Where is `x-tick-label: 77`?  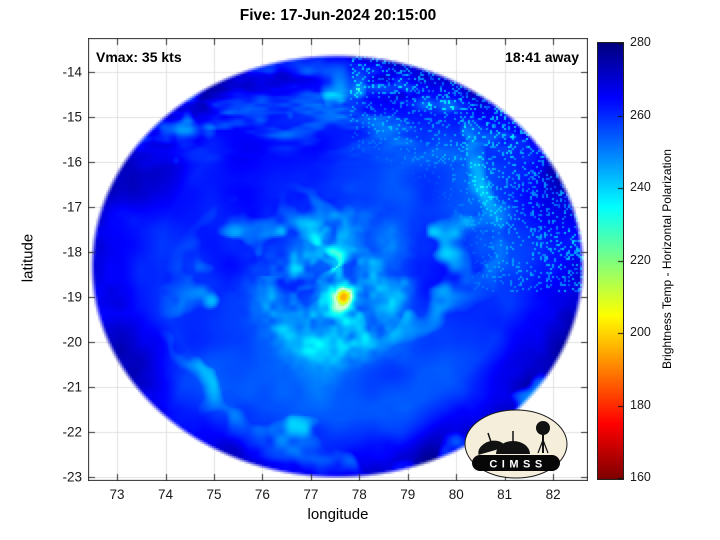 x-tick-label: 77 is located at coordinates (311, 494).